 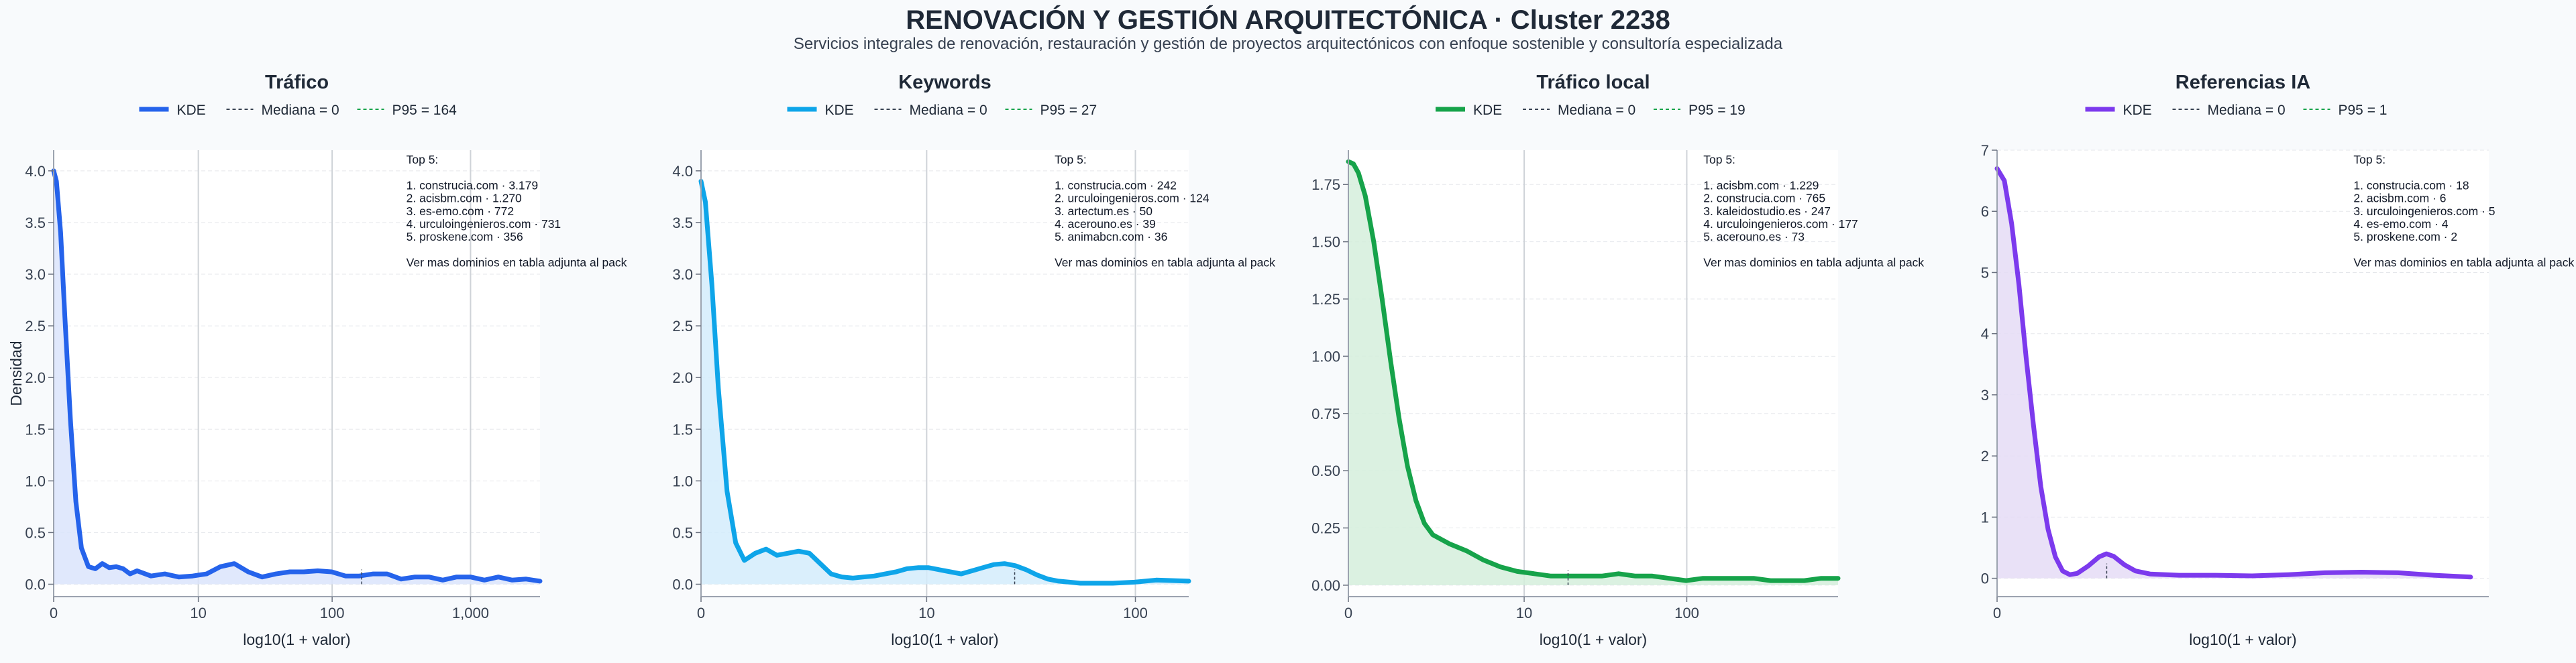 I want to click on annotation-line: 1. construcia.com · 242, so click(x=1116, y=185).